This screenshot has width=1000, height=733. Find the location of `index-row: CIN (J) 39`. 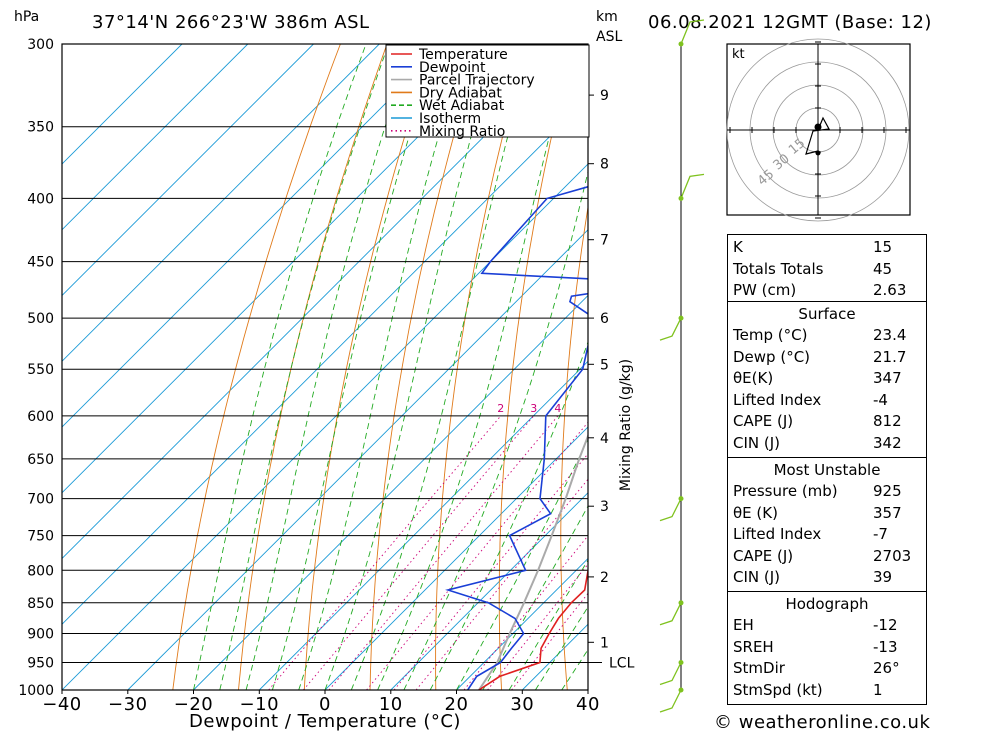

index-row: CIN (J) 39 is located at coordinates (829, 578).